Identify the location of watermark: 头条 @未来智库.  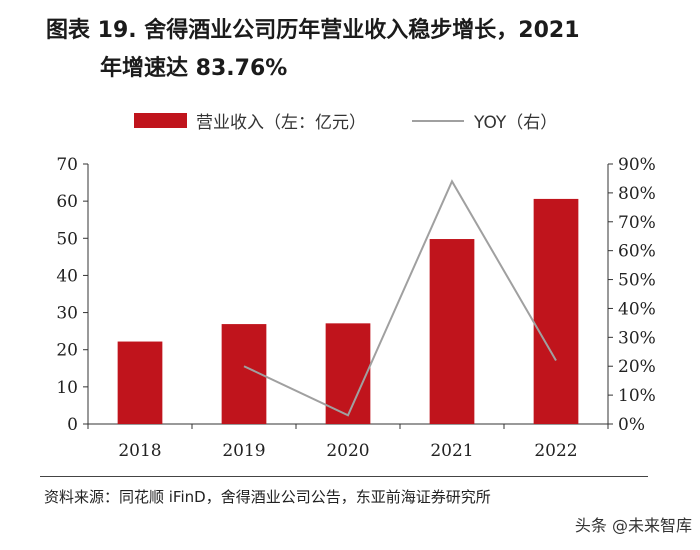
(633, 525).